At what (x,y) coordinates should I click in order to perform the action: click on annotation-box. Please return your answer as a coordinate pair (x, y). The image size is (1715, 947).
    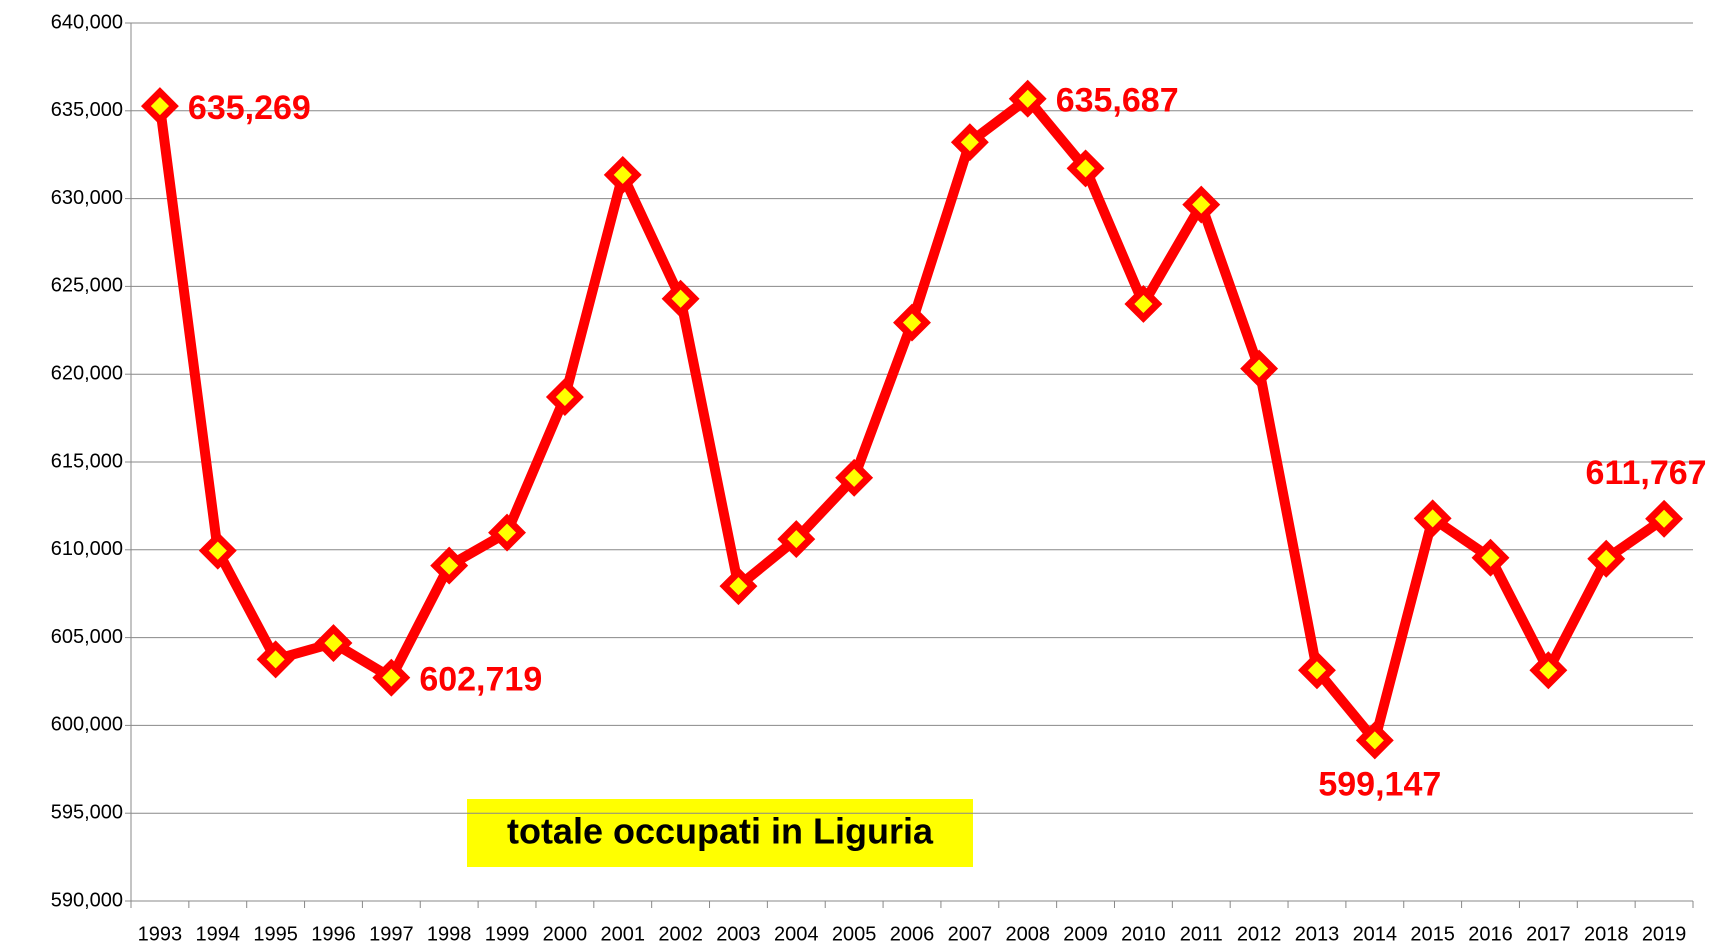
    Looking at the image, I should click on (720, 833).